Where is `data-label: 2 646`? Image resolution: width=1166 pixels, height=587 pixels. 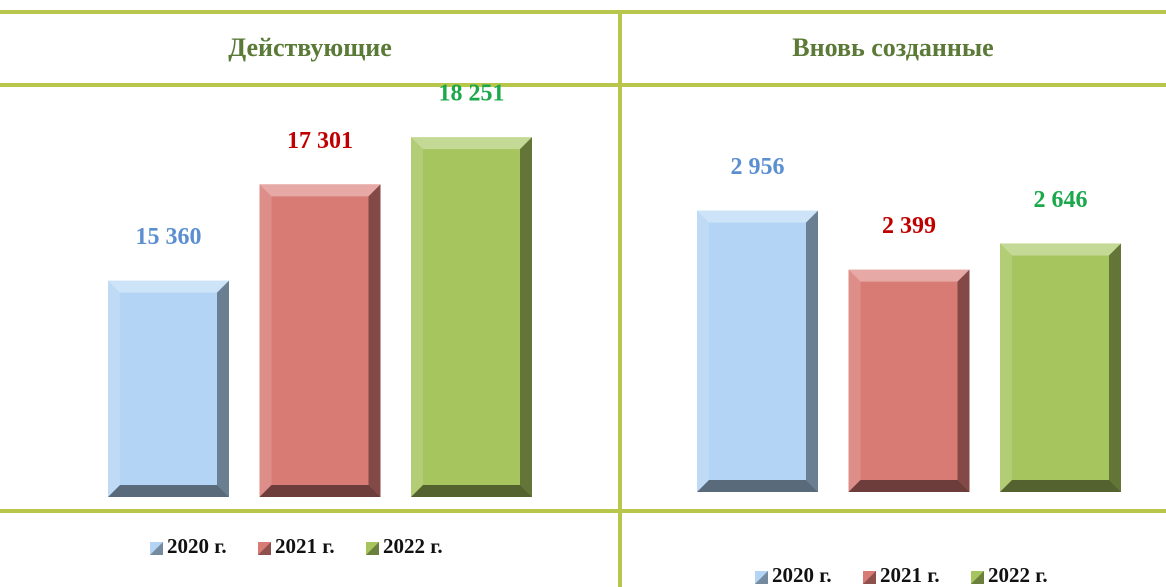
data-label: 2 646 is located at coordinates (1061, 200).